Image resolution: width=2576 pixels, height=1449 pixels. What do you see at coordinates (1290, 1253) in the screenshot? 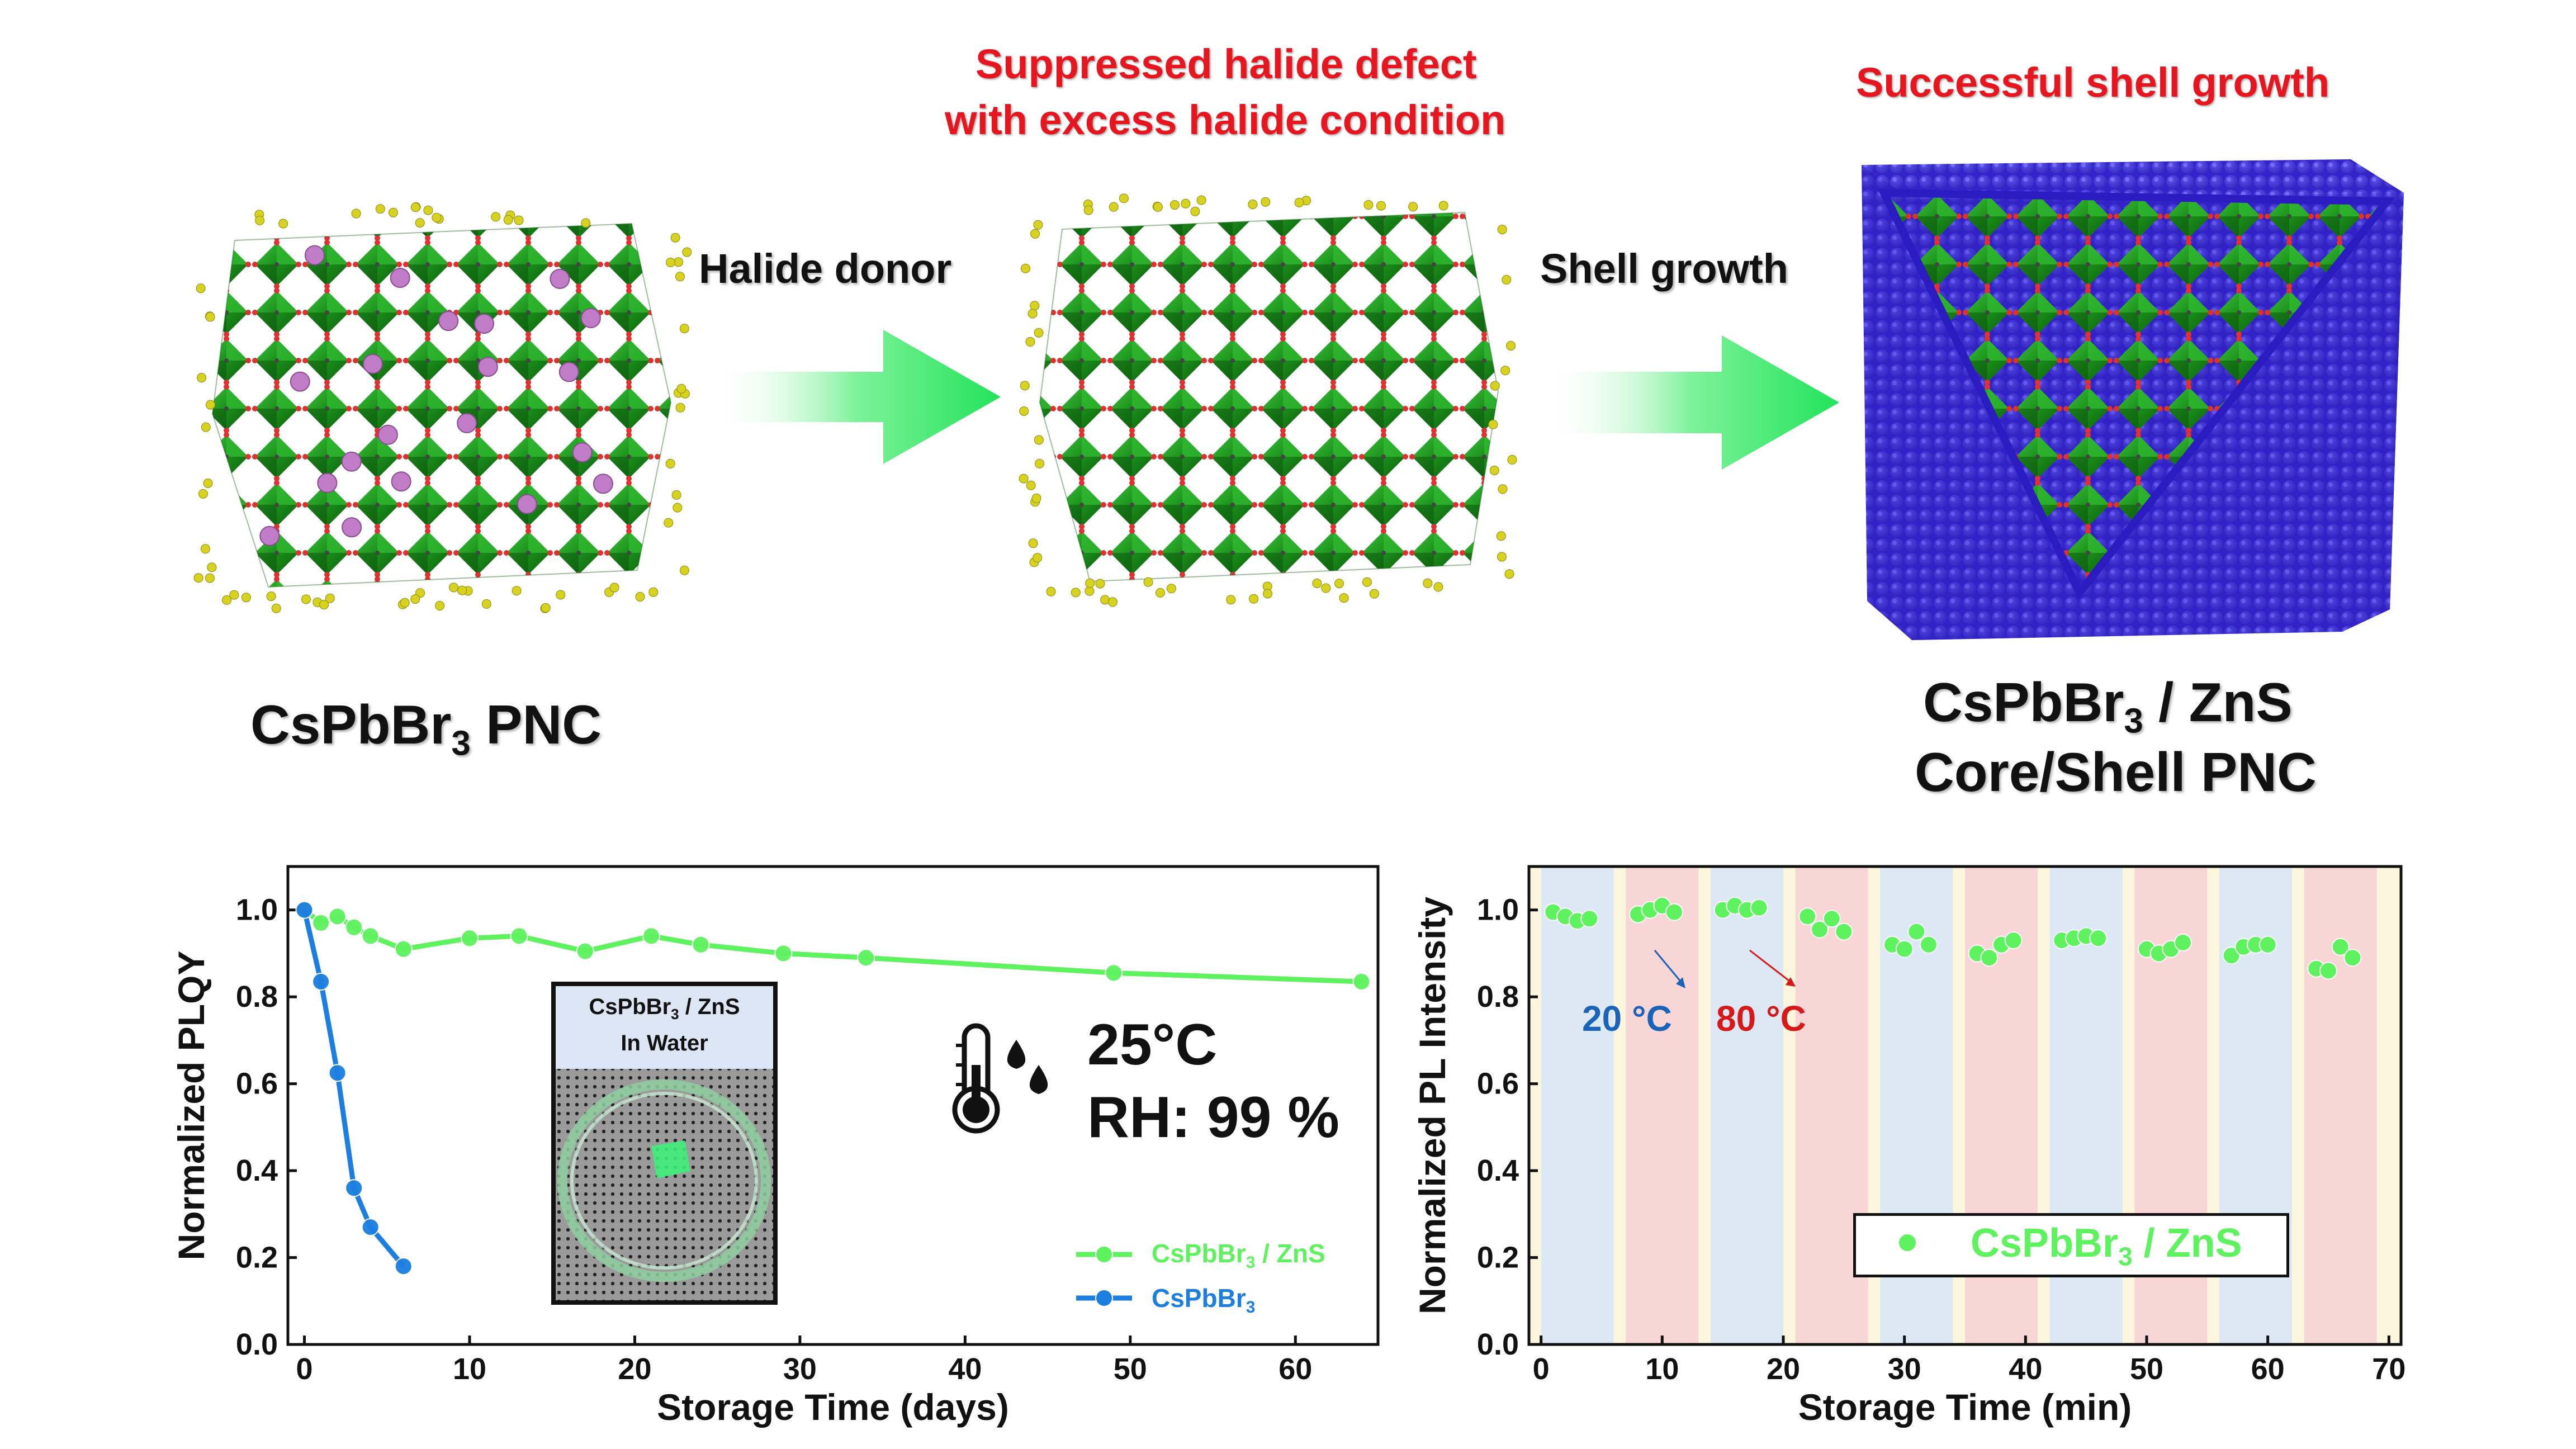
I see `legend1-tail: / ZnS` at bounding box center [1290, 1253].